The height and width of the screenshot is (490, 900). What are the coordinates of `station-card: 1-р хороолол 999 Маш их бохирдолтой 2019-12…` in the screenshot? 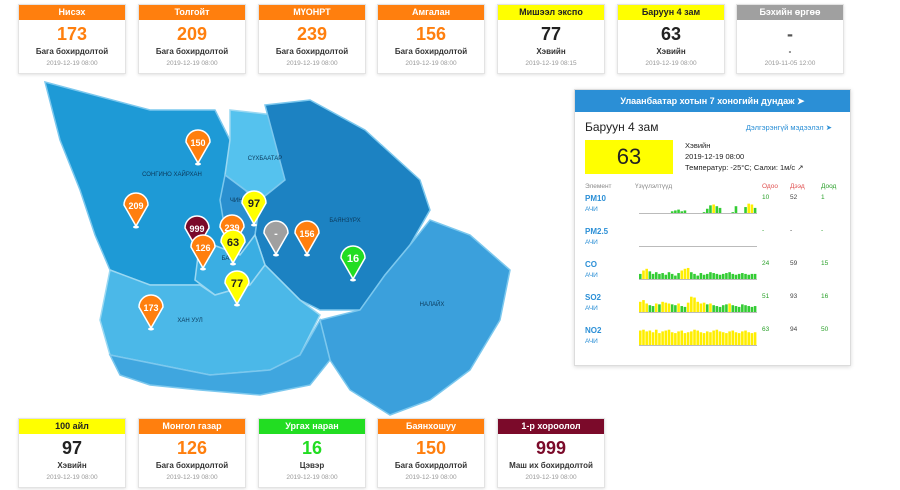 It's located at (551, 453).